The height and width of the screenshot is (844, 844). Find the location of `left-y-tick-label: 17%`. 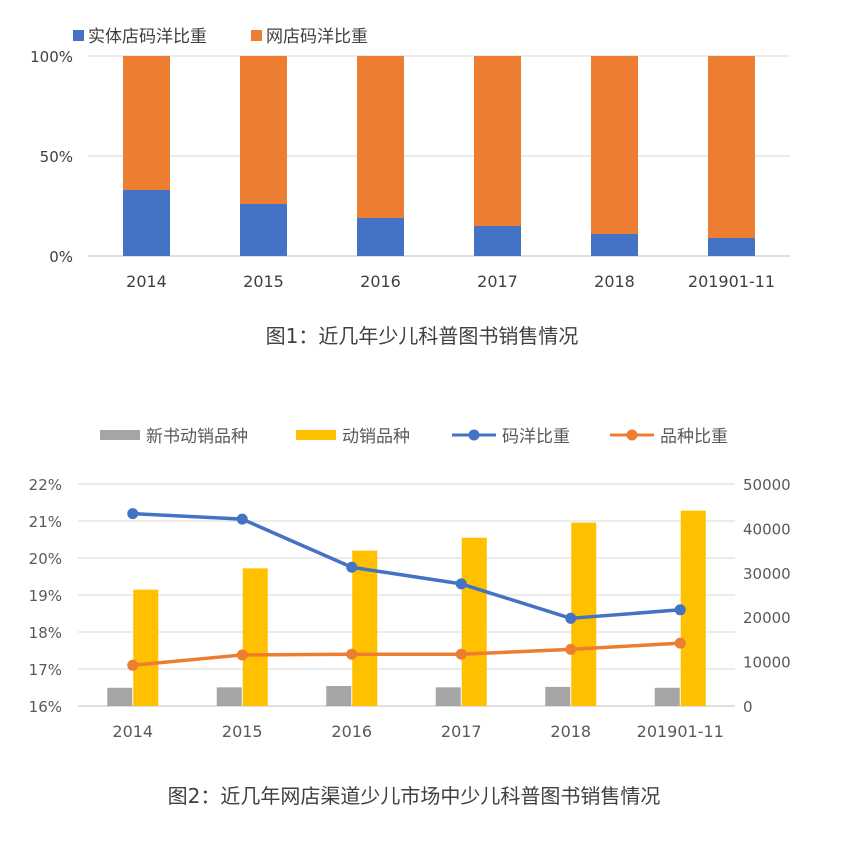

left-y-tick-label: 17% is located at coordinates (45, 670).